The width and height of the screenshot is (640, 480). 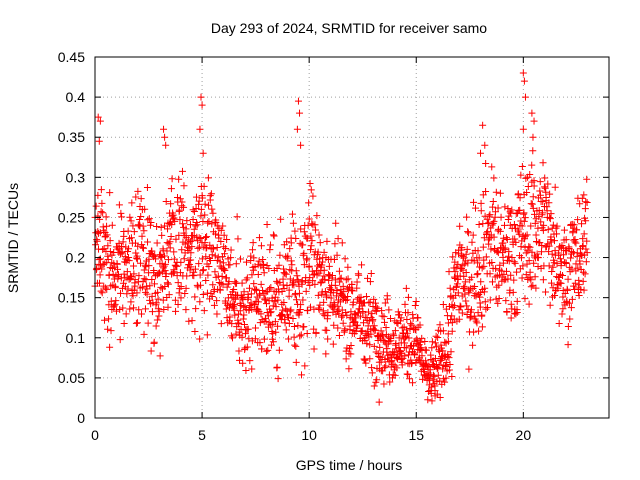 I want to click on y-tick-label: 0.45, so click(x=71, y=57).